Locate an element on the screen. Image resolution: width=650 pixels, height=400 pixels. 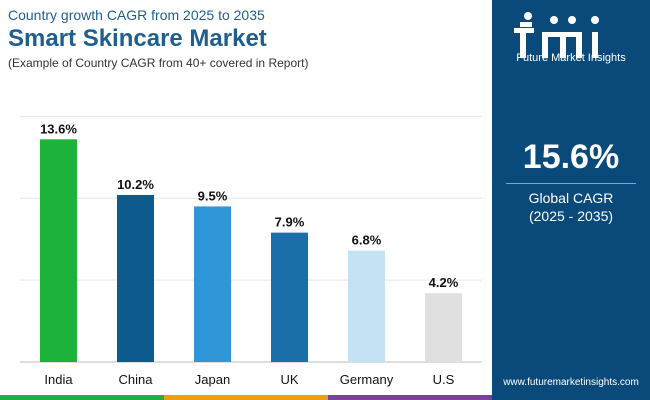
category-label: U.S is located at coordinates (444, 379).